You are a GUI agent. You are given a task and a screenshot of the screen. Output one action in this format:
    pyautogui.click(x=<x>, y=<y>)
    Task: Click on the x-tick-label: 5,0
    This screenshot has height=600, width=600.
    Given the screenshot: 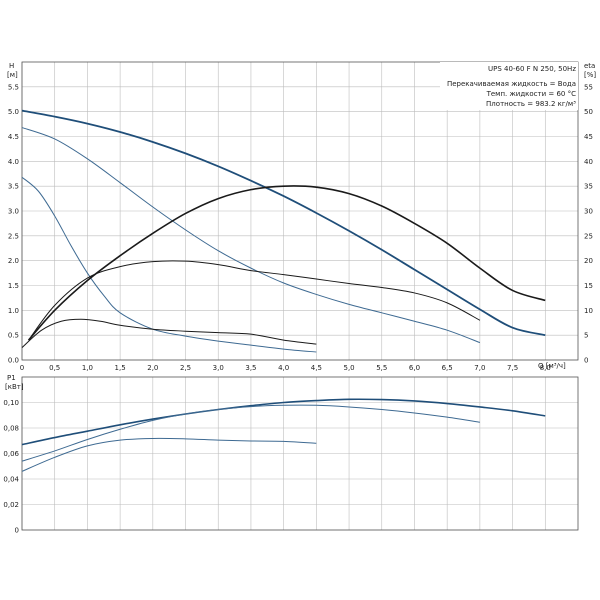 What is the action you would take?
    pyautogui.click(x=348, y=368)
    